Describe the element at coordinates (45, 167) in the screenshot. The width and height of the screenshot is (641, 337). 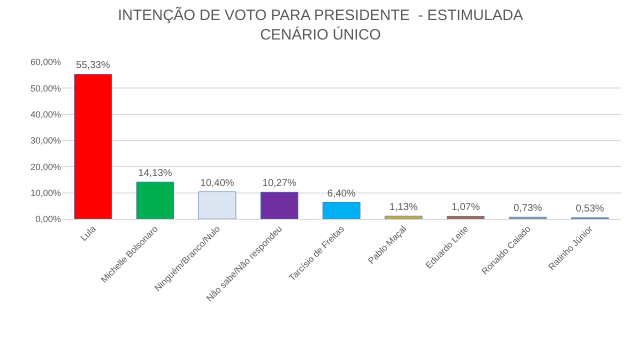
I see `y-tick-label: 20,00%` at that location.